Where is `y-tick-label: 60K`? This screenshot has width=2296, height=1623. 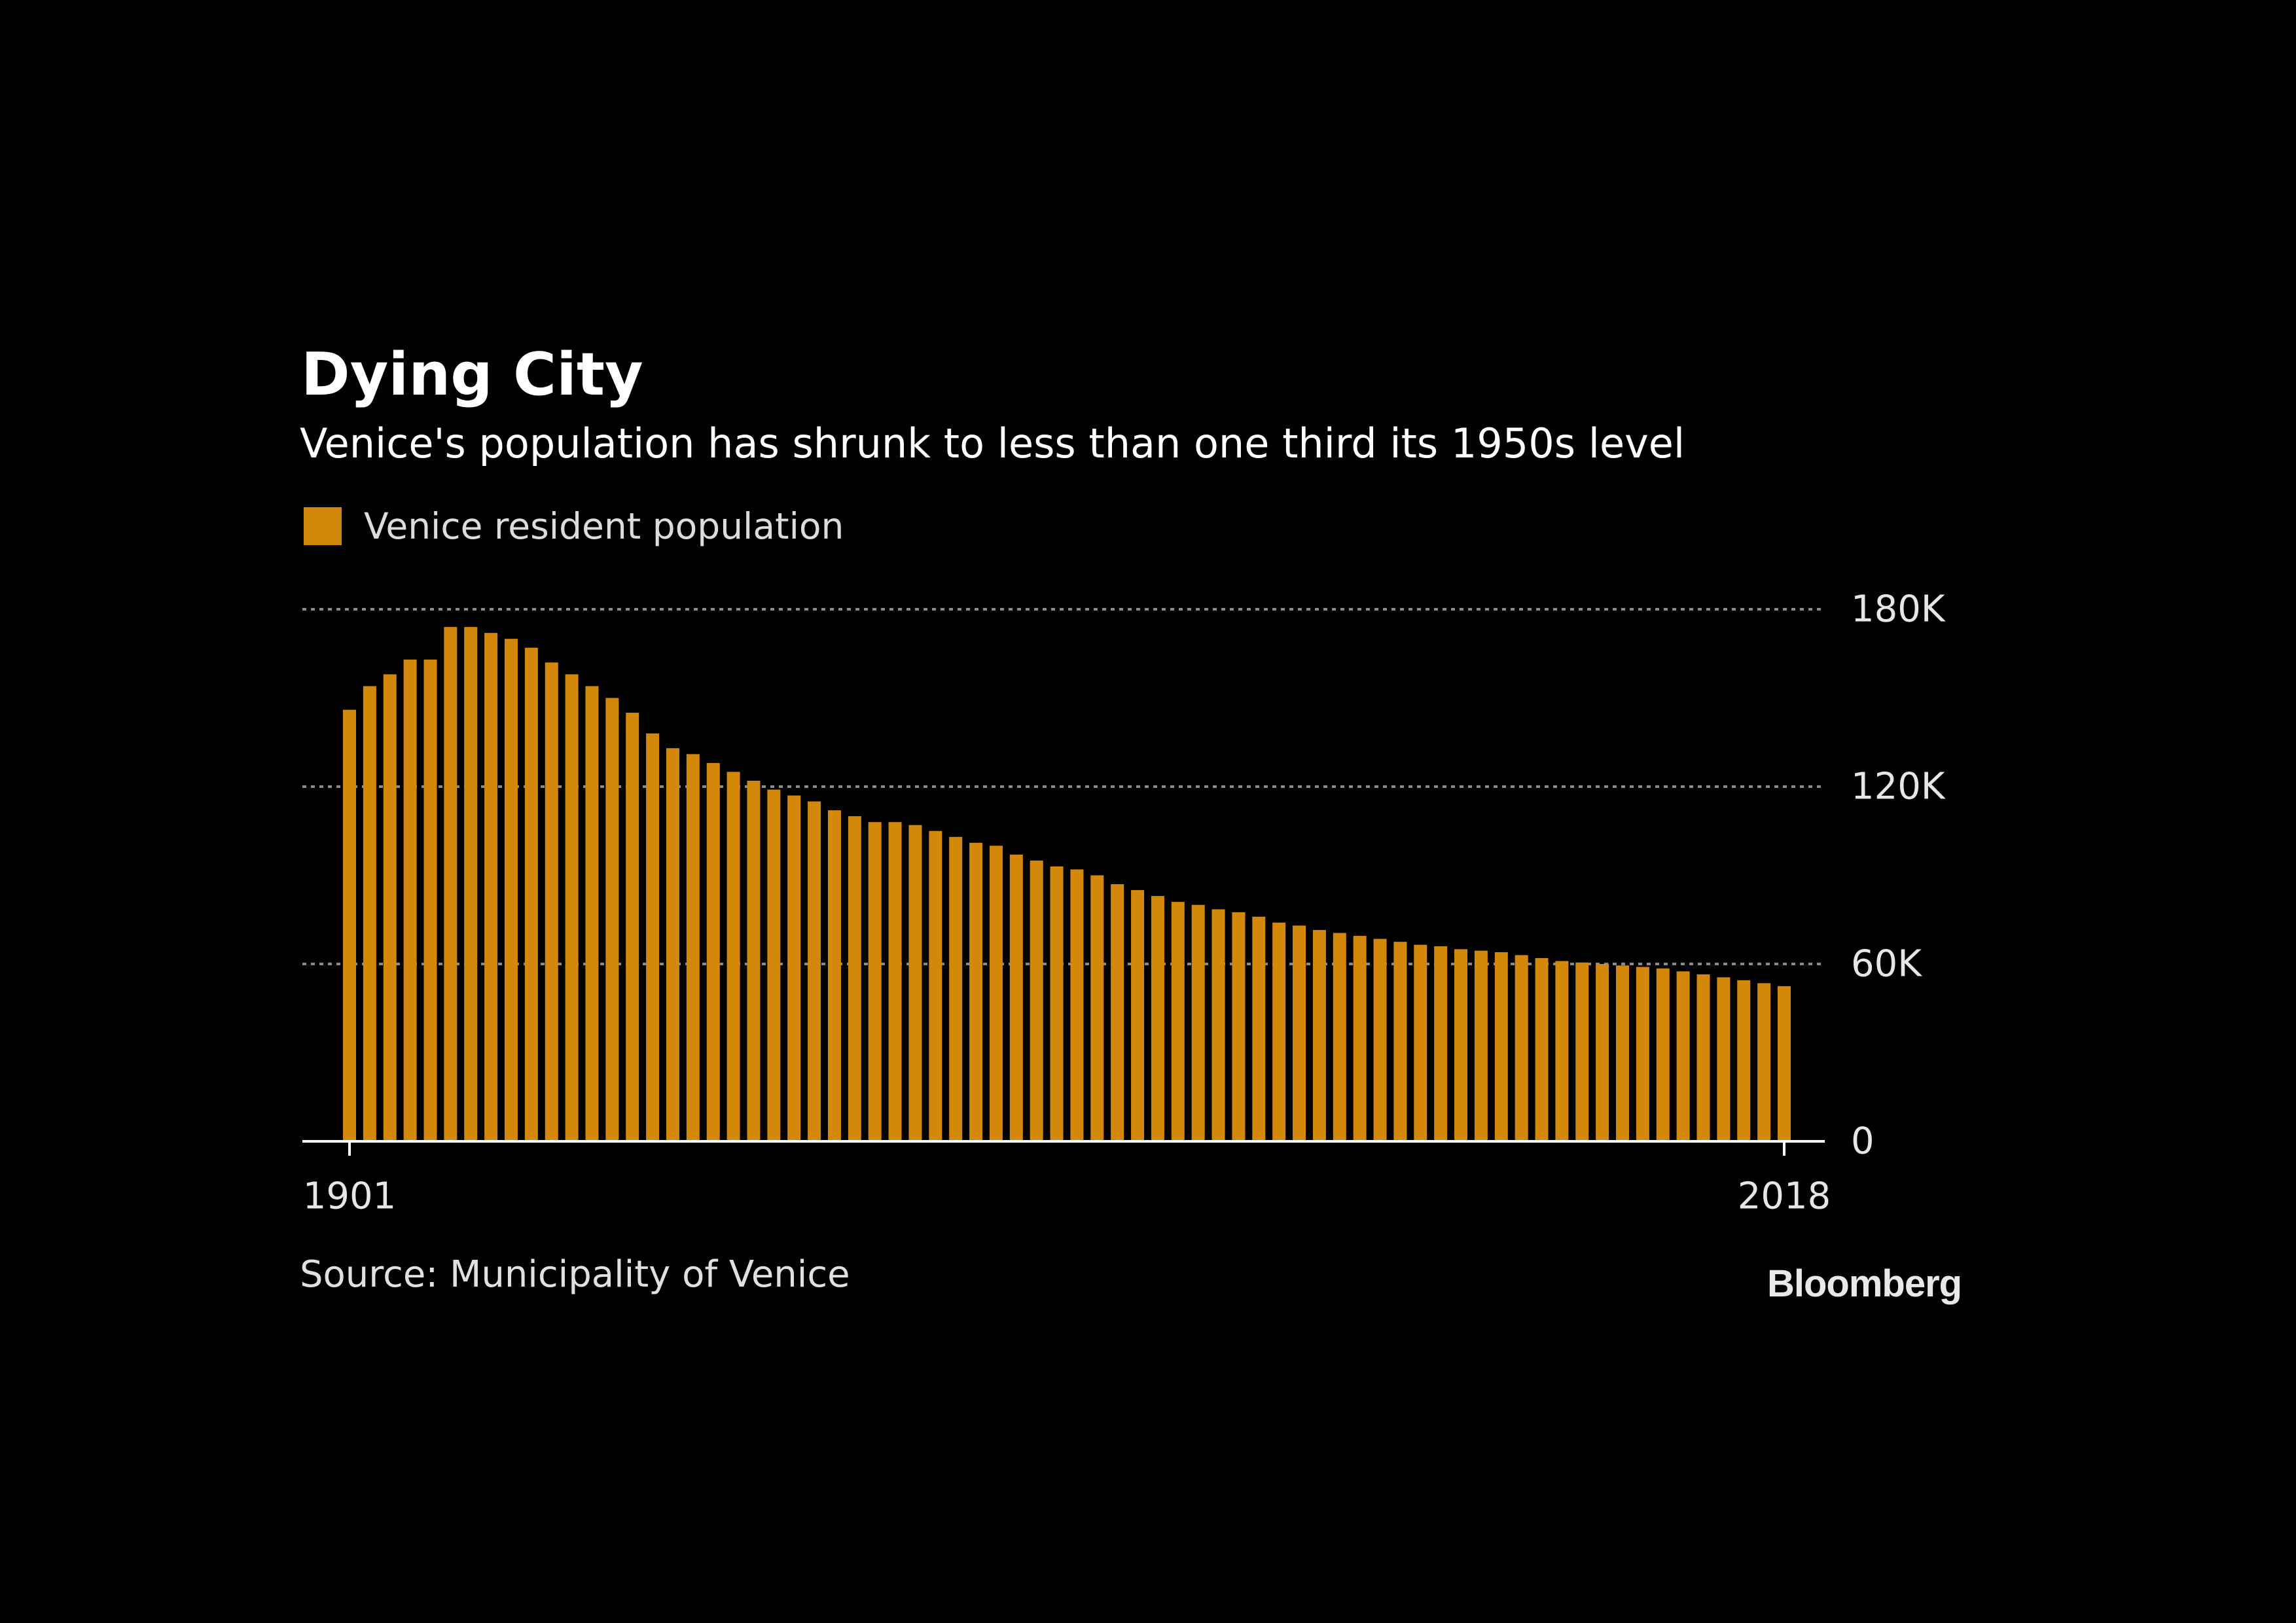
y-tick-label: 60K is located at coordinates (1886, 964).